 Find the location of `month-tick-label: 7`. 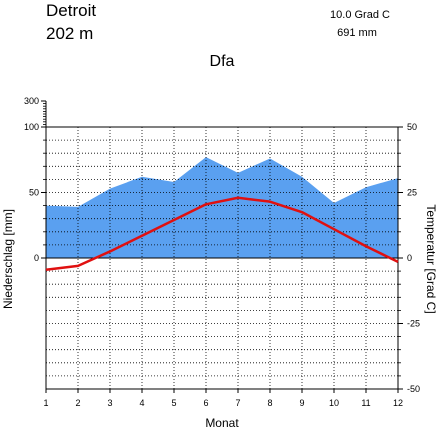

month-tick-label: 7 is located at coordinates (237, 403).